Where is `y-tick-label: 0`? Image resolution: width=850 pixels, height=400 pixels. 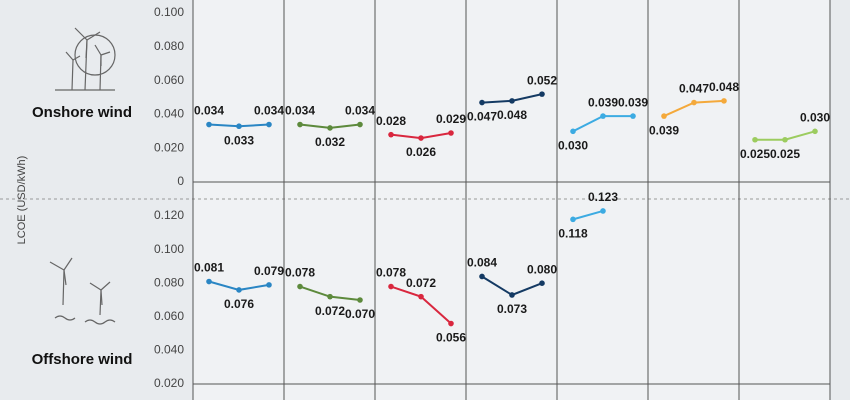 y-tick-label: 0 is located at coordinates (180, 181).